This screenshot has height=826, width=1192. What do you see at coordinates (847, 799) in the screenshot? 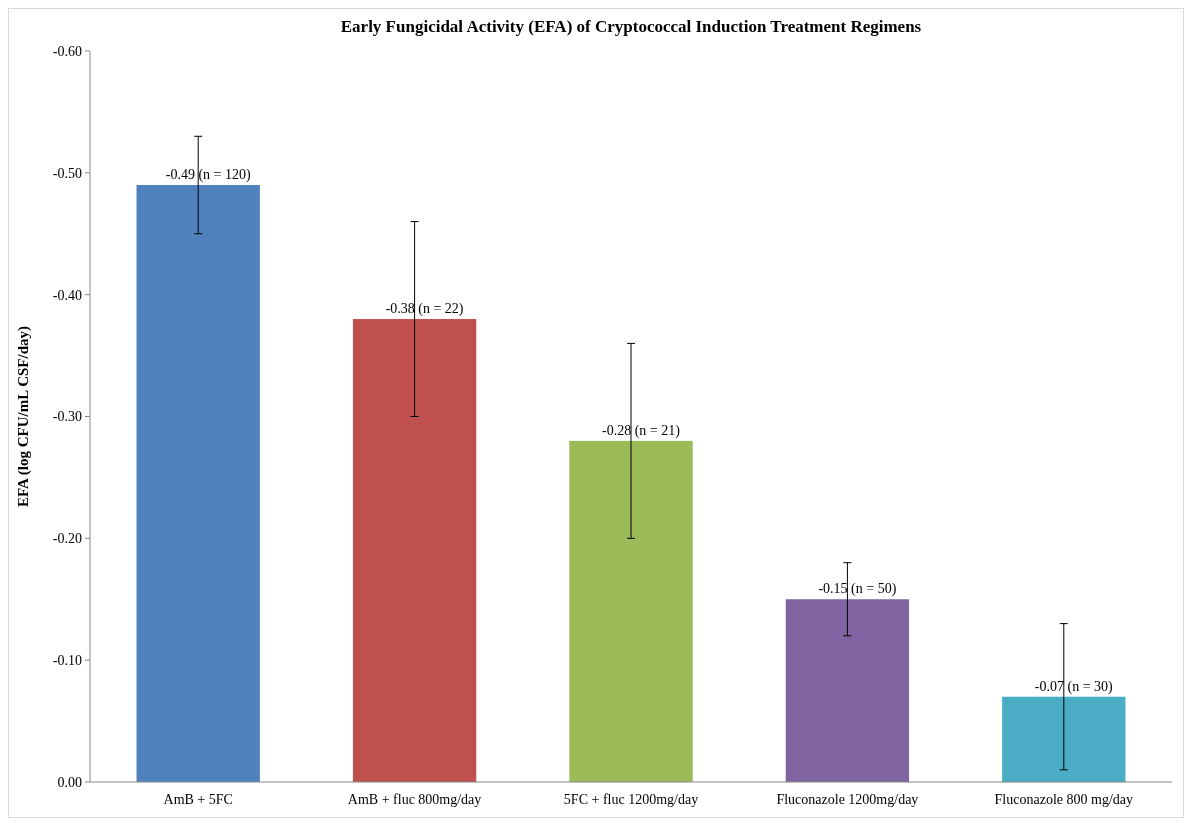
I see `x-tick-label: Fluconazole 1200mg/day` at bounding box center [847, 799].